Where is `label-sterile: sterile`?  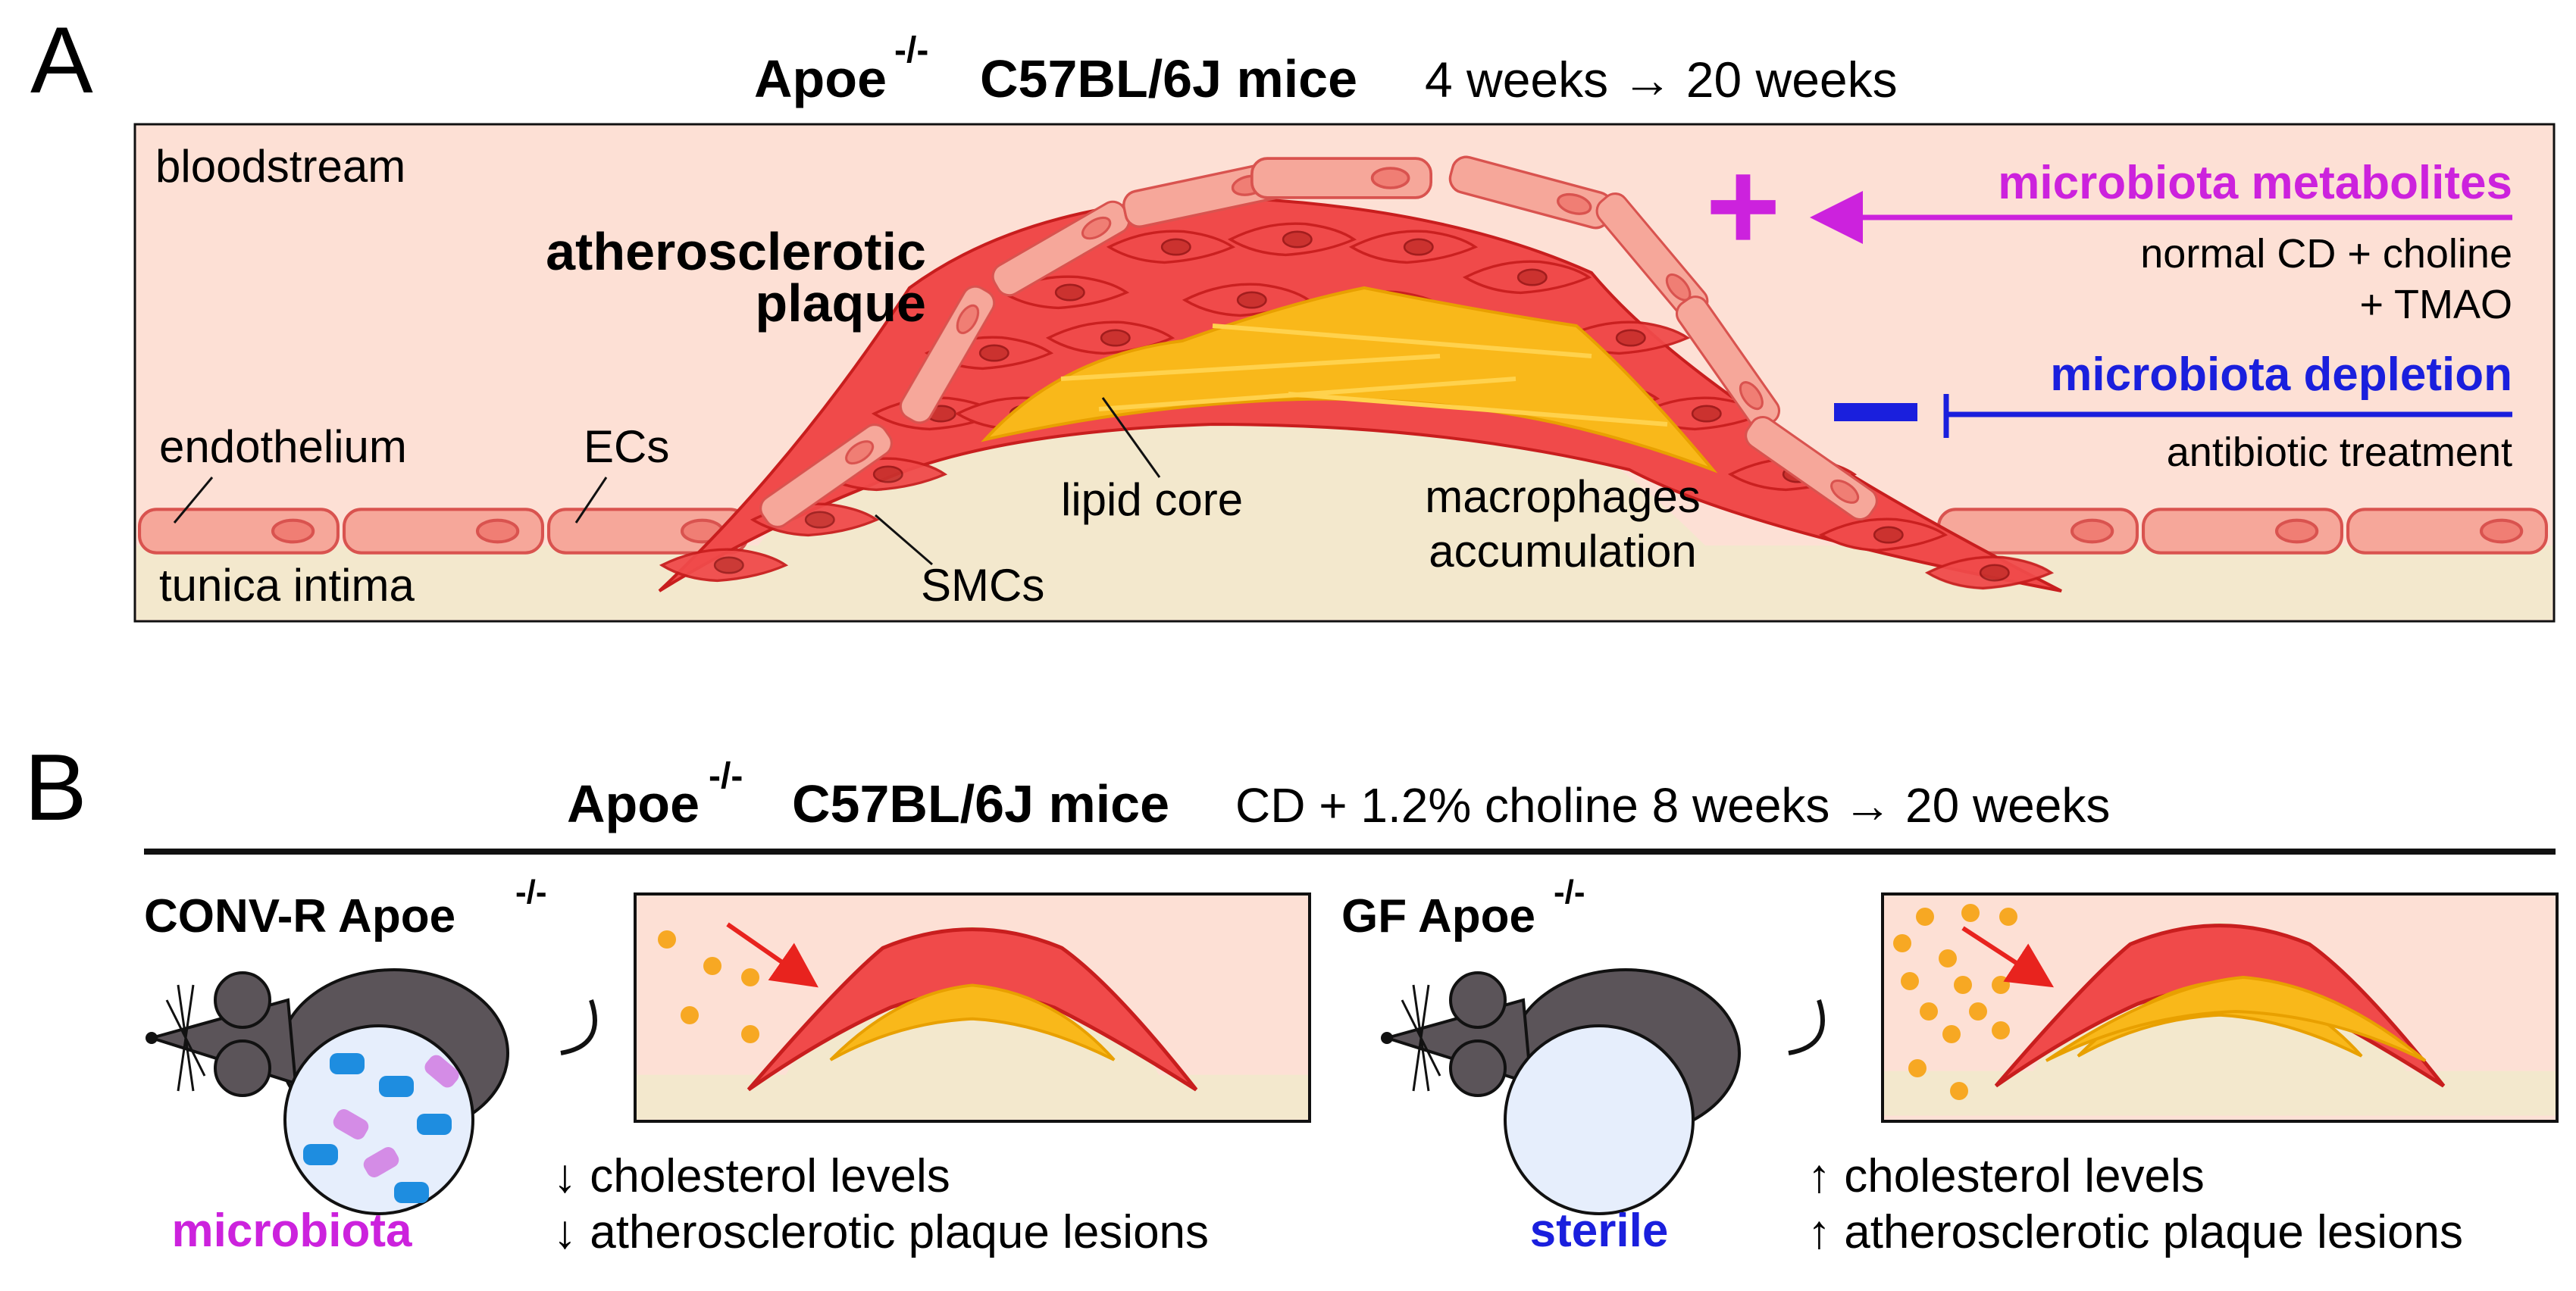 label-sterile: sterile is located at coordinates (1600, 1231).